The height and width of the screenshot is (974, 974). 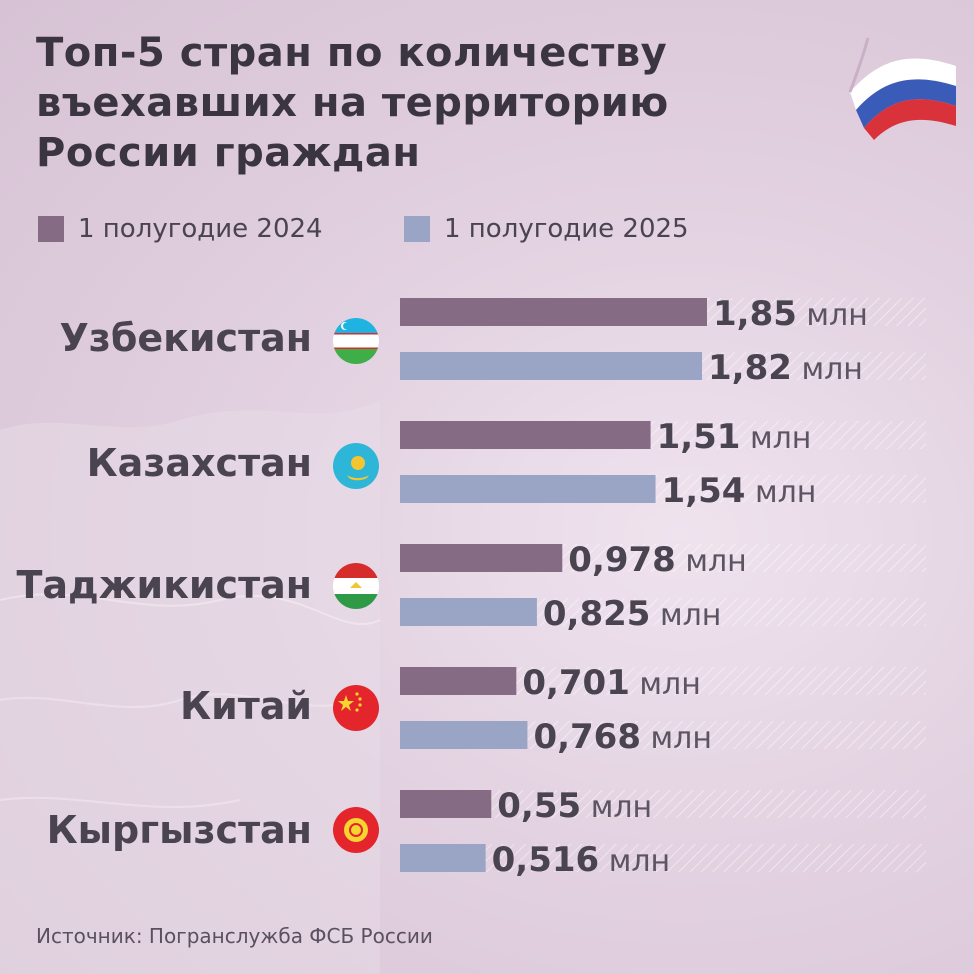 I want to click on title-line: России граждан, so click(x=228, y=153).